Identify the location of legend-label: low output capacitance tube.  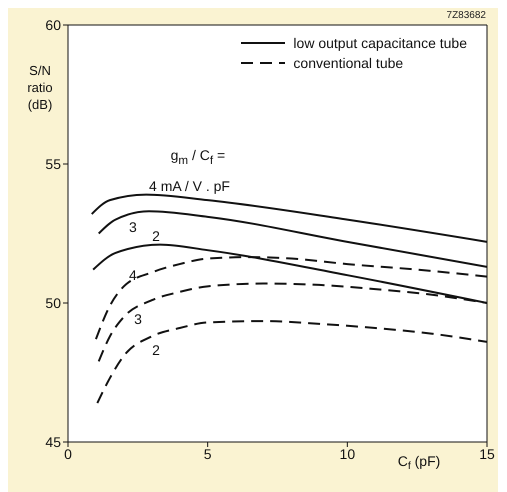
(380, 43).